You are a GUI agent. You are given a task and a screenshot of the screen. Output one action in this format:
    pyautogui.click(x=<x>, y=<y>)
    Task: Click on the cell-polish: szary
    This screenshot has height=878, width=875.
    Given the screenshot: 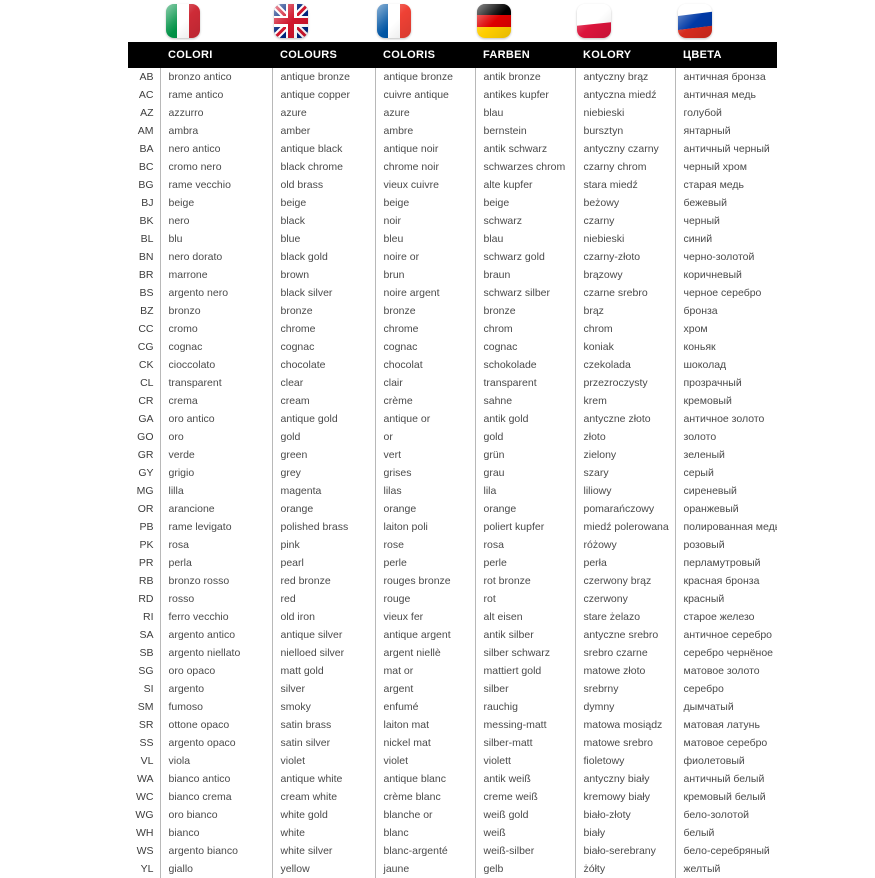 What is the action you would take?
    pyautogui.click(x=624, y=473)
    